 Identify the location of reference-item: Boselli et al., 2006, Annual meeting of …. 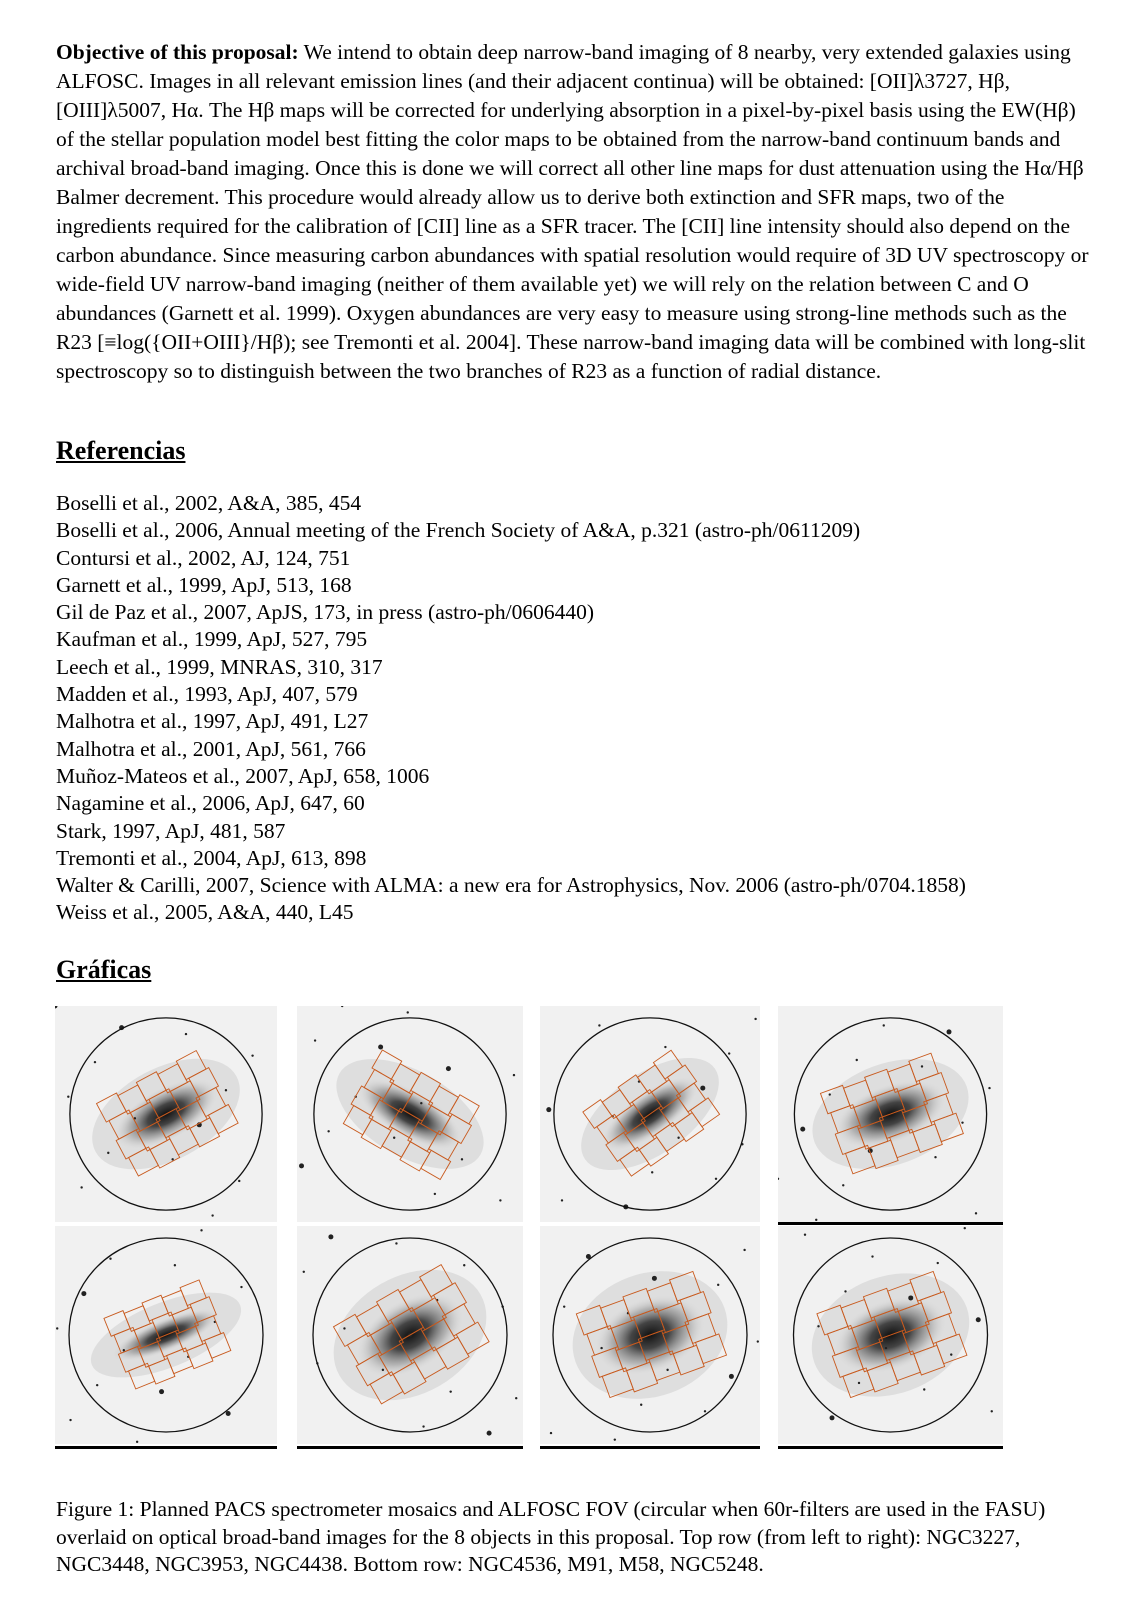
(458, 530).